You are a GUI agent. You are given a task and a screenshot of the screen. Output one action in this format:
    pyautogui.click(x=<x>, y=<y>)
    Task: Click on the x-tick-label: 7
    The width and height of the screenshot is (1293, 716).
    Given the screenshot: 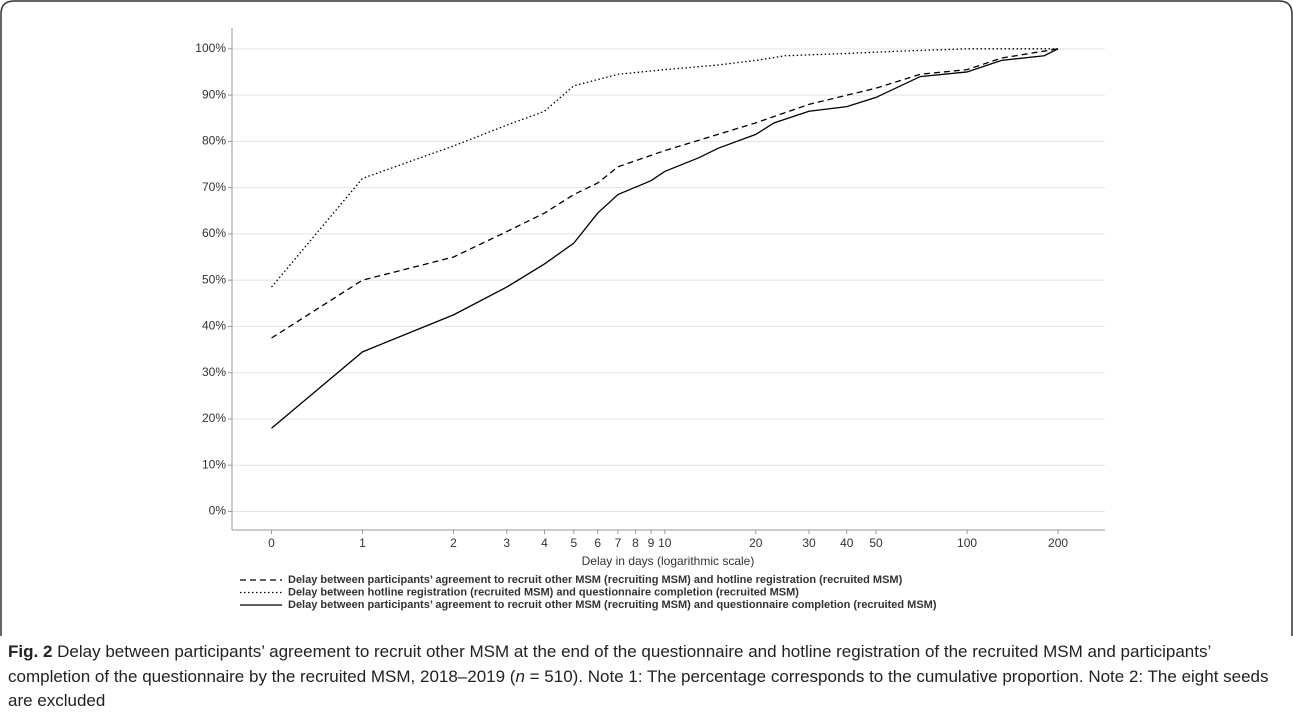 What is the action you would take?
    pyautogui.click(x=618, y=543)
    